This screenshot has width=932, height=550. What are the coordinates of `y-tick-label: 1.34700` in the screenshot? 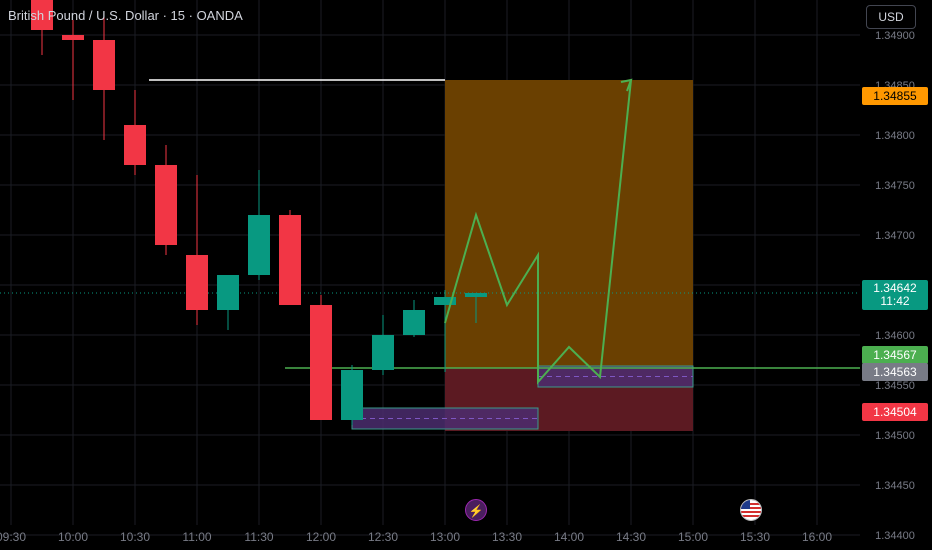 It's located at (895, 236).